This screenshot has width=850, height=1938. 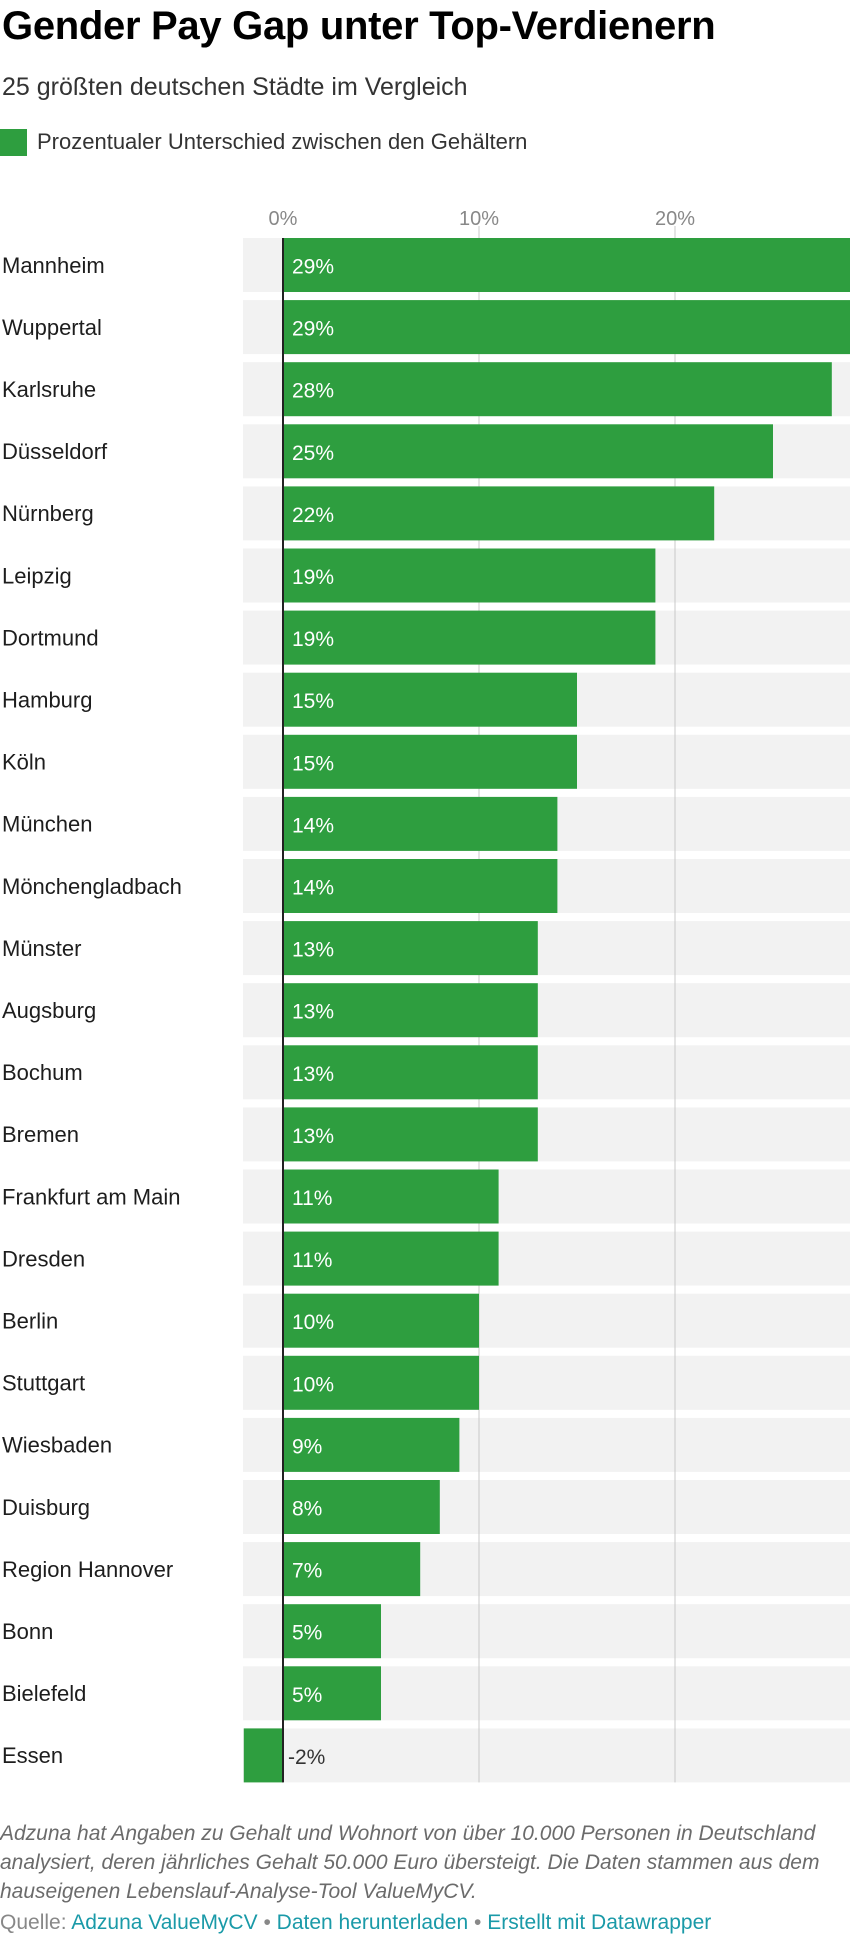 What do you see at coordinates (37, 575) in the screenshot?
I see `category-label: Leipzig` at bounding box center [37, 575].